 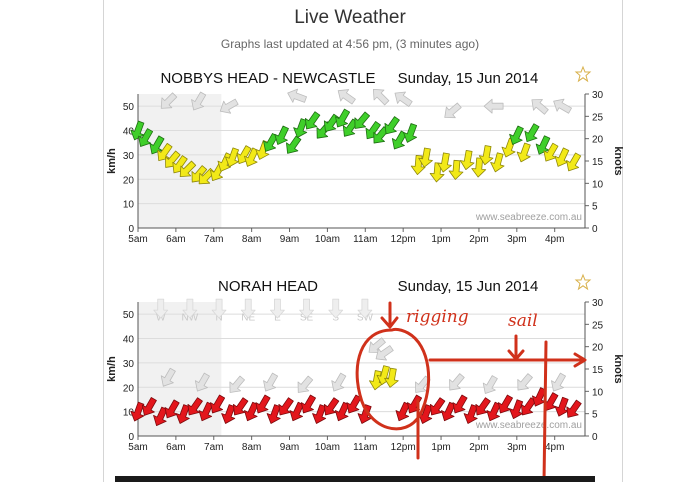 I want to click on chart-title: NORAH HEAD, so click(x=268, y=286).